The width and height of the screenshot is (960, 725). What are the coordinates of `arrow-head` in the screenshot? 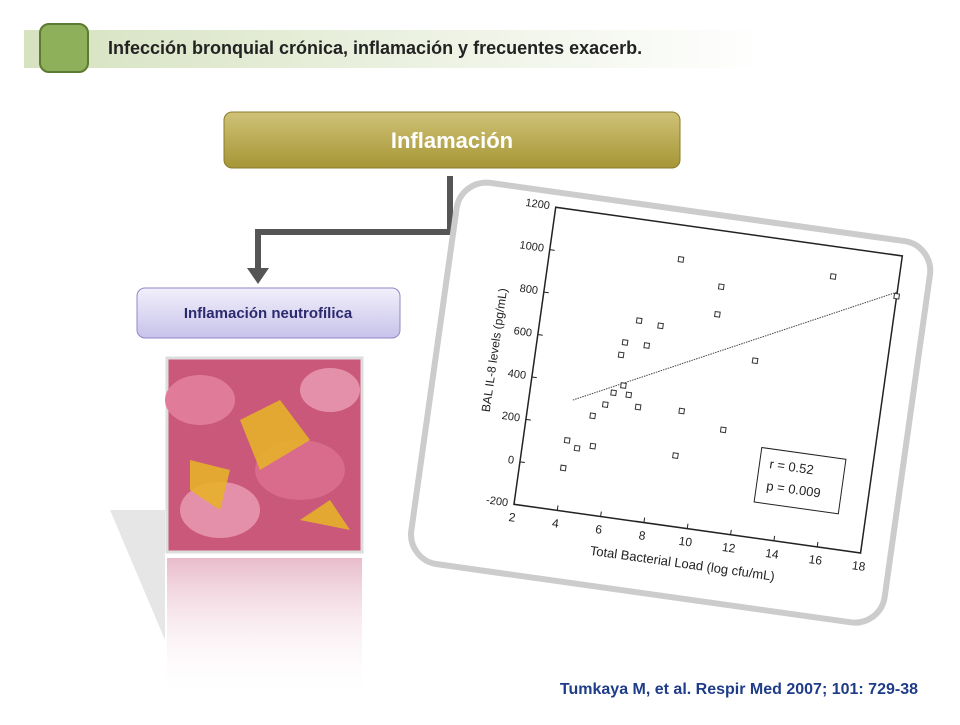 It's located at (258, 276).